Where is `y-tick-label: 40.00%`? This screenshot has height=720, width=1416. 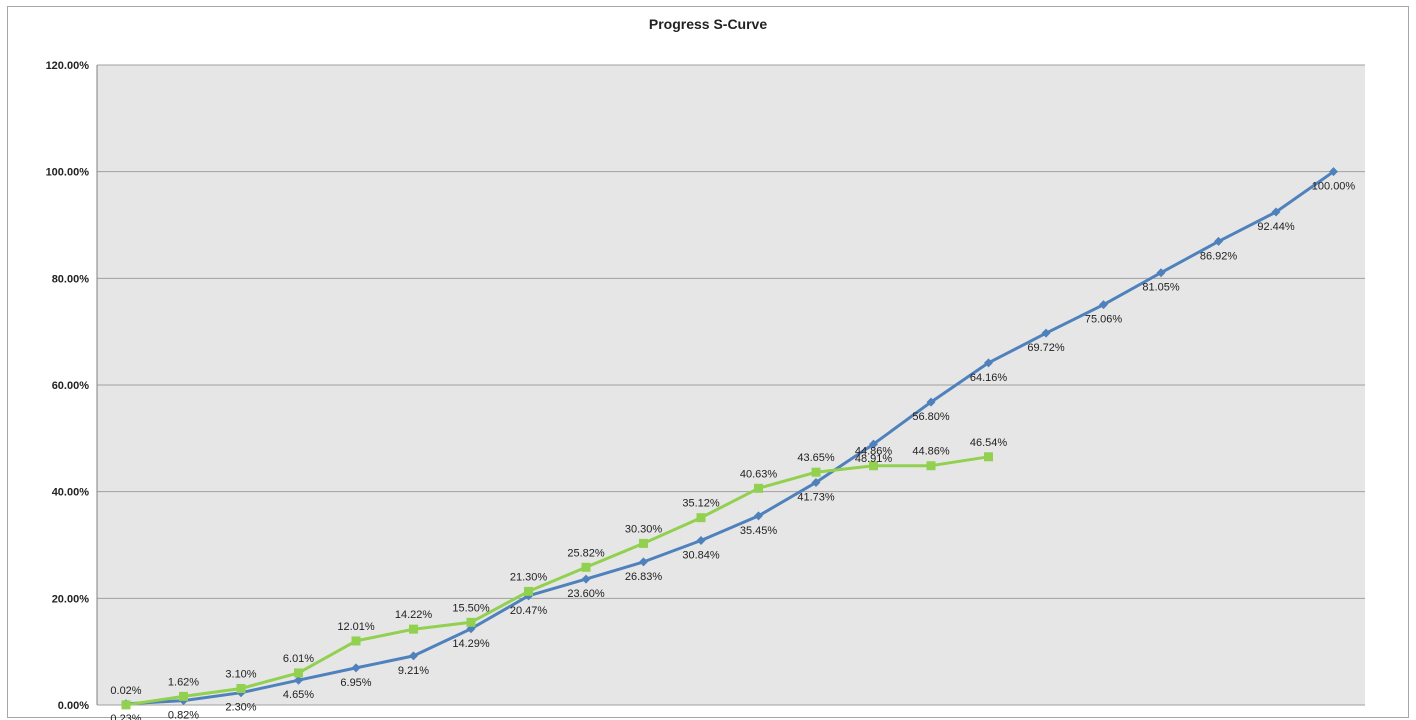
y-tick-label: 40.00% is located at coordinates (71, 493).